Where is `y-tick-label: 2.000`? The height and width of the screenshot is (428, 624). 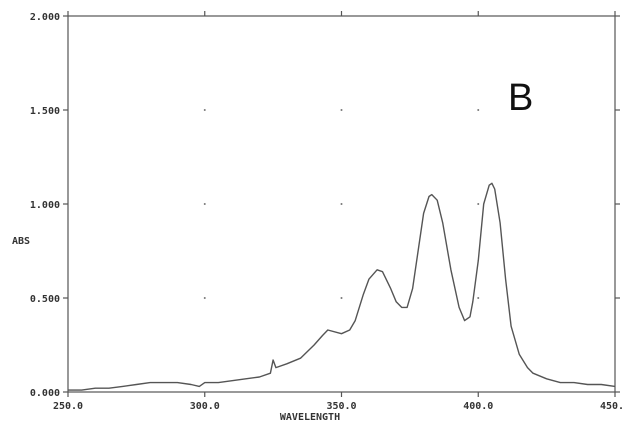 y-tick-label: 2.000 is located at coordinates (45, 17).